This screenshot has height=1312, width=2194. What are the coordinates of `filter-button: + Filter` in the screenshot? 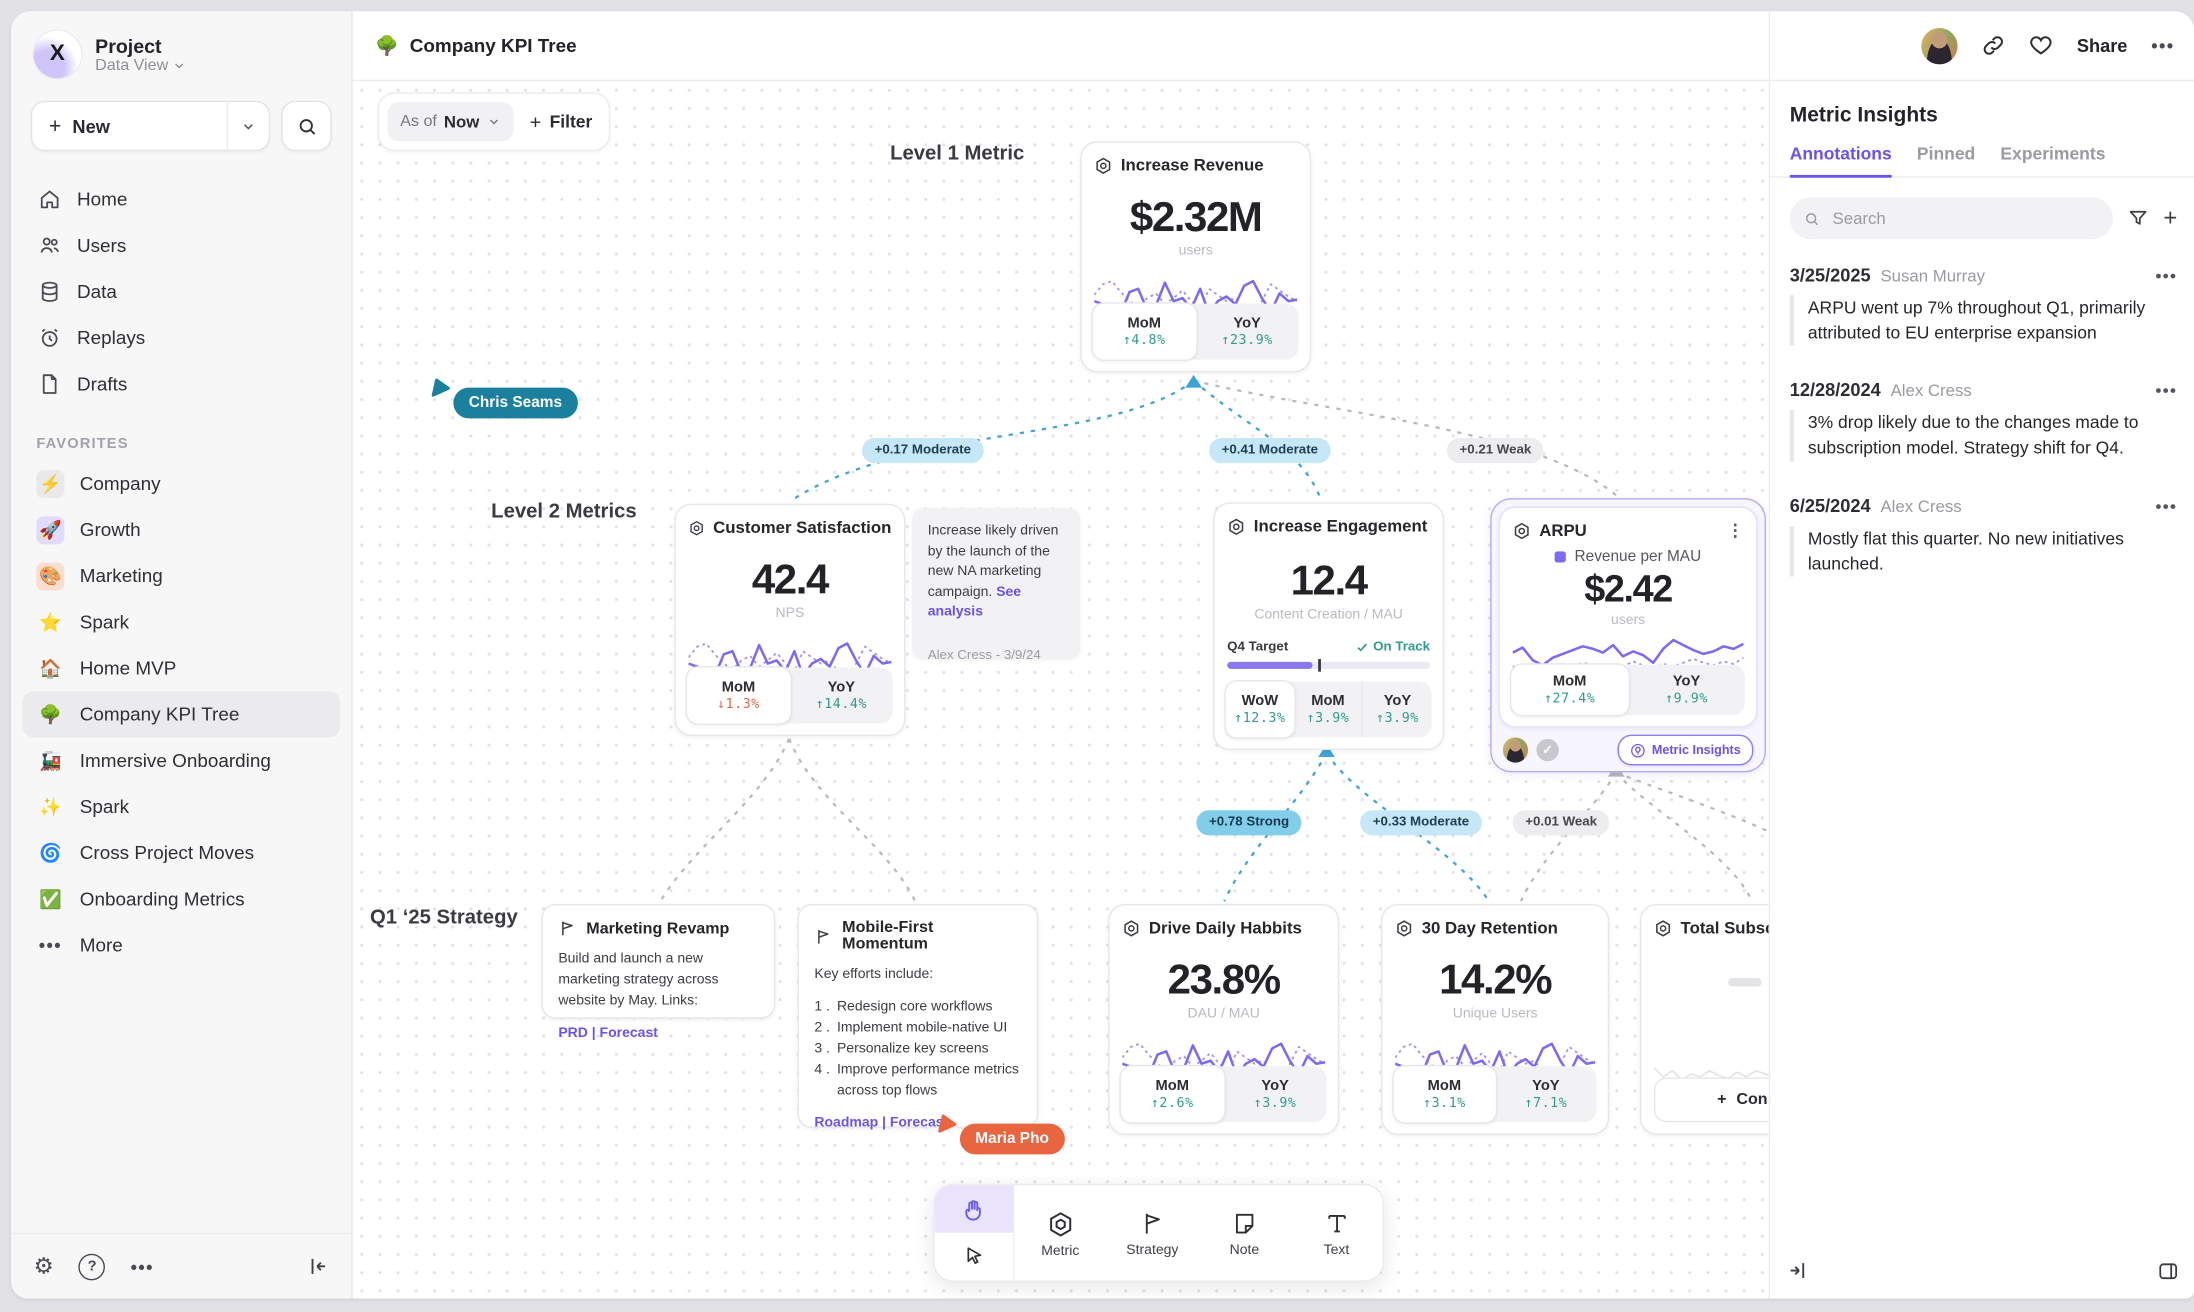 It's located at (561, 122).